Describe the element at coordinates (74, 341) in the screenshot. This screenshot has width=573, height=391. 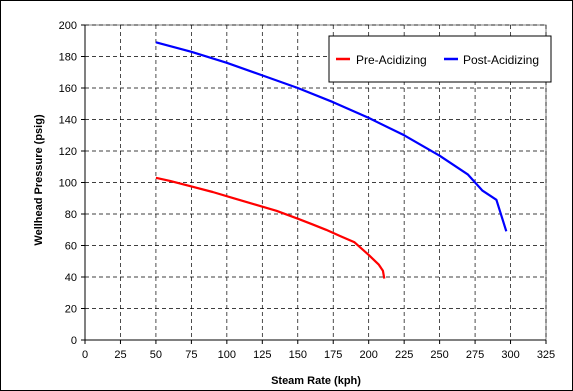
I see `y-tick-label-0: 0` at that location.